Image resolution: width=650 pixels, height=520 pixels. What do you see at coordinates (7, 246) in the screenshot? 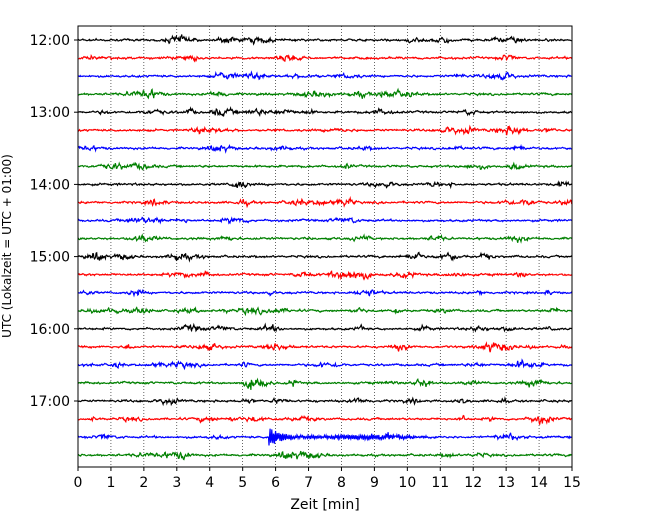
I see `y-axis-label: UTC (Lokalzeit = UTC + 01:00)` at bounding box center [7, 246].